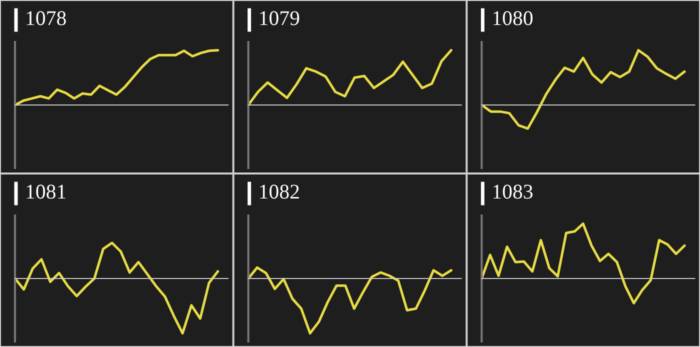 This screenshot has height=347, width=700. I want to click on chart-title: 1083, so click(513, 191).